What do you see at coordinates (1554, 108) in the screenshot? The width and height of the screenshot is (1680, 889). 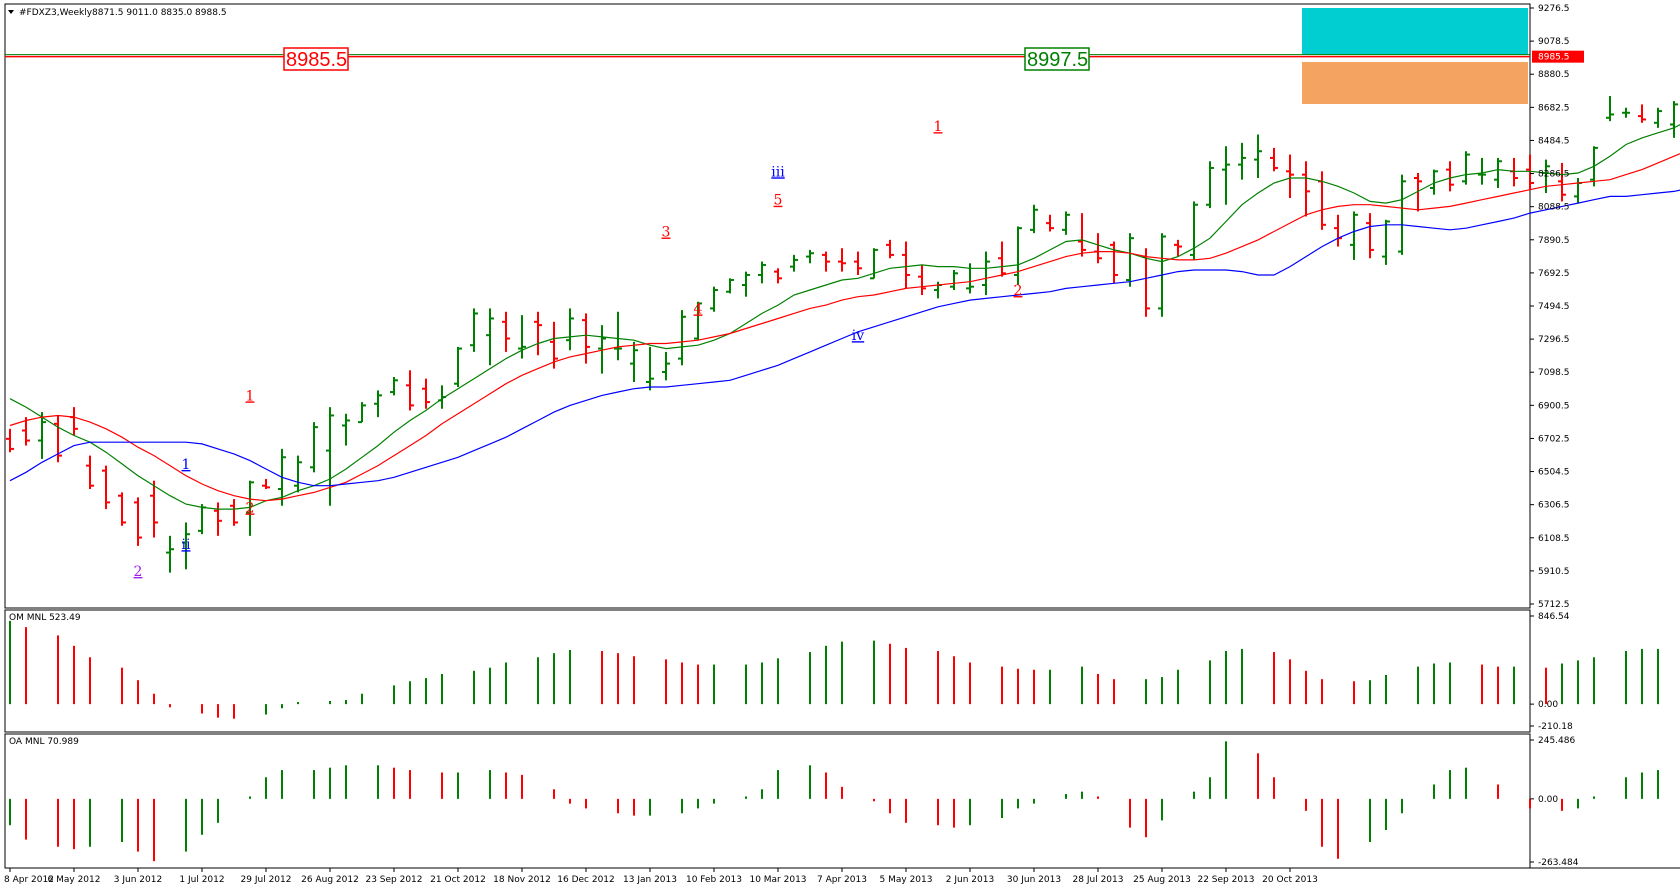 I see `price-tick-label: 8682.5` at bounding box center [1554, 108].